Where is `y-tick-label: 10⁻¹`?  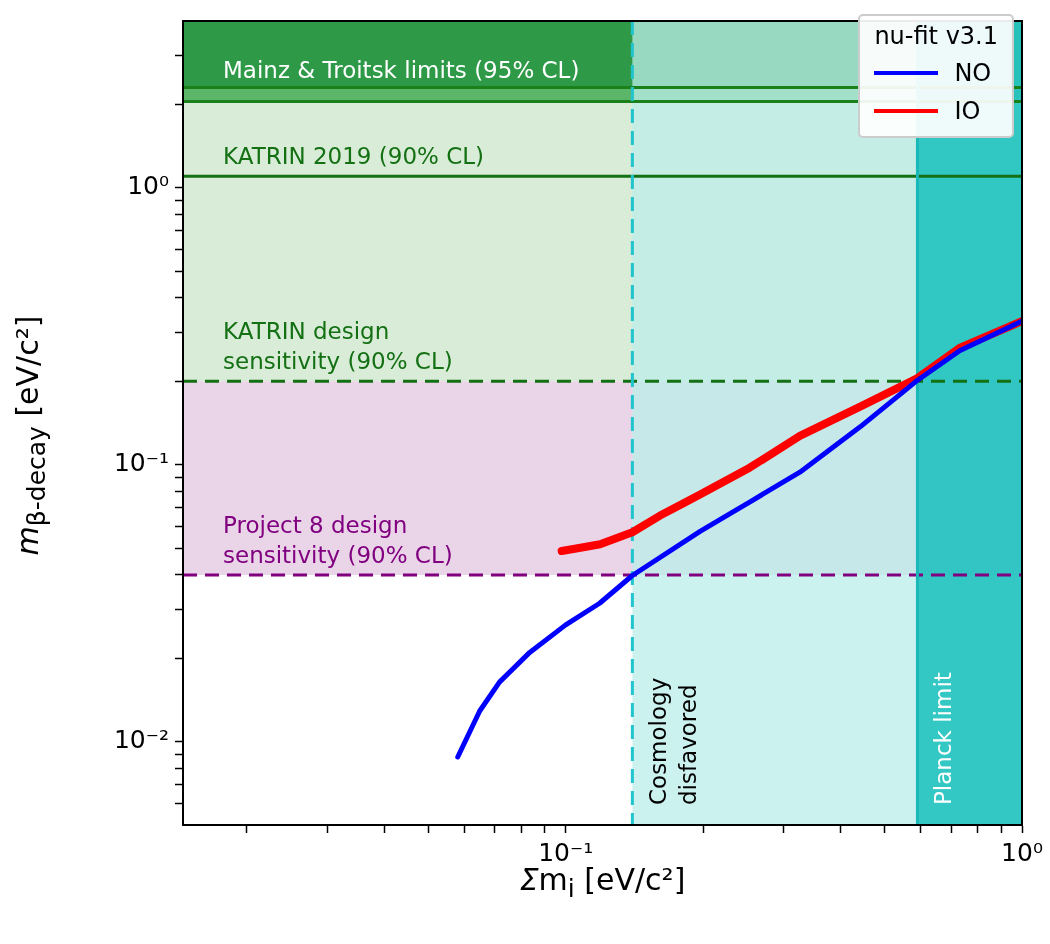
y-tick-label: 10⁻¹ is located at coordinates (141, 463).